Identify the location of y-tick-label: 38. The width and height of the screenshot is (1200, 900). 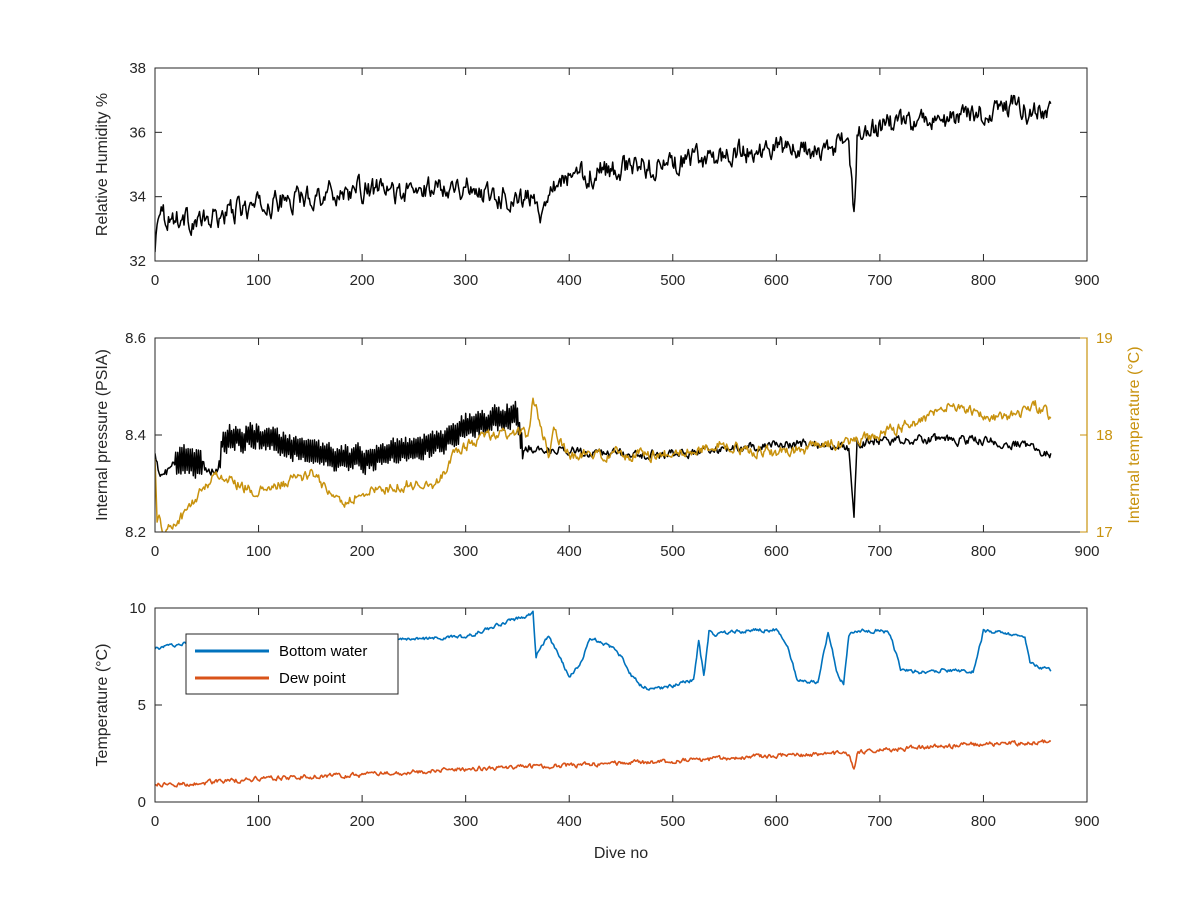
(137, 68).